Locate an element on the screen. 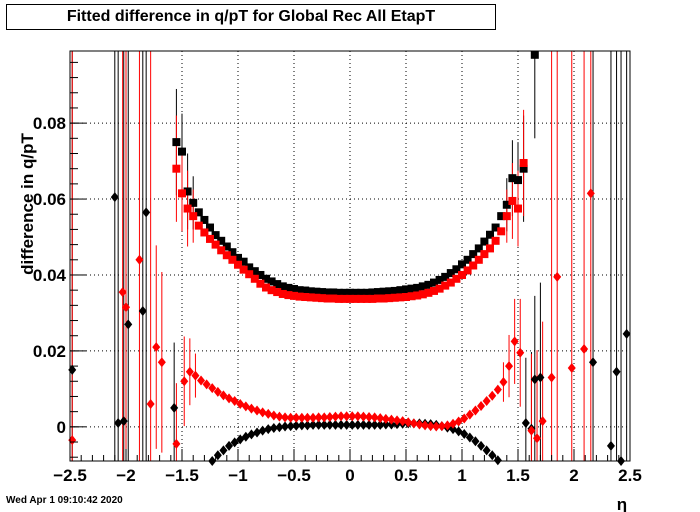 The height and width of the screenshot is (512, 700). date-stamp: Wed Apr 1 09:10:42 2020 is located at coordinates (64, 500).